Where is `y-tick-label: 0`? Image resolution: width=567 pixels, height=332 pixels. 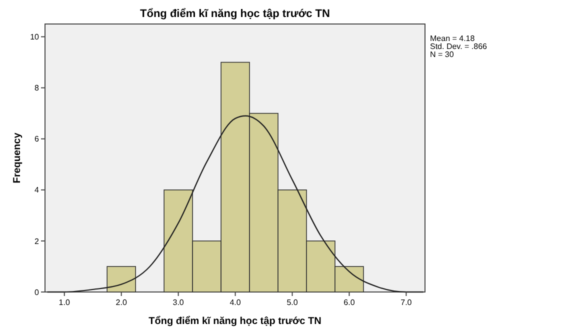
y-tick-label: 0 is located at coordinates (37, 292).